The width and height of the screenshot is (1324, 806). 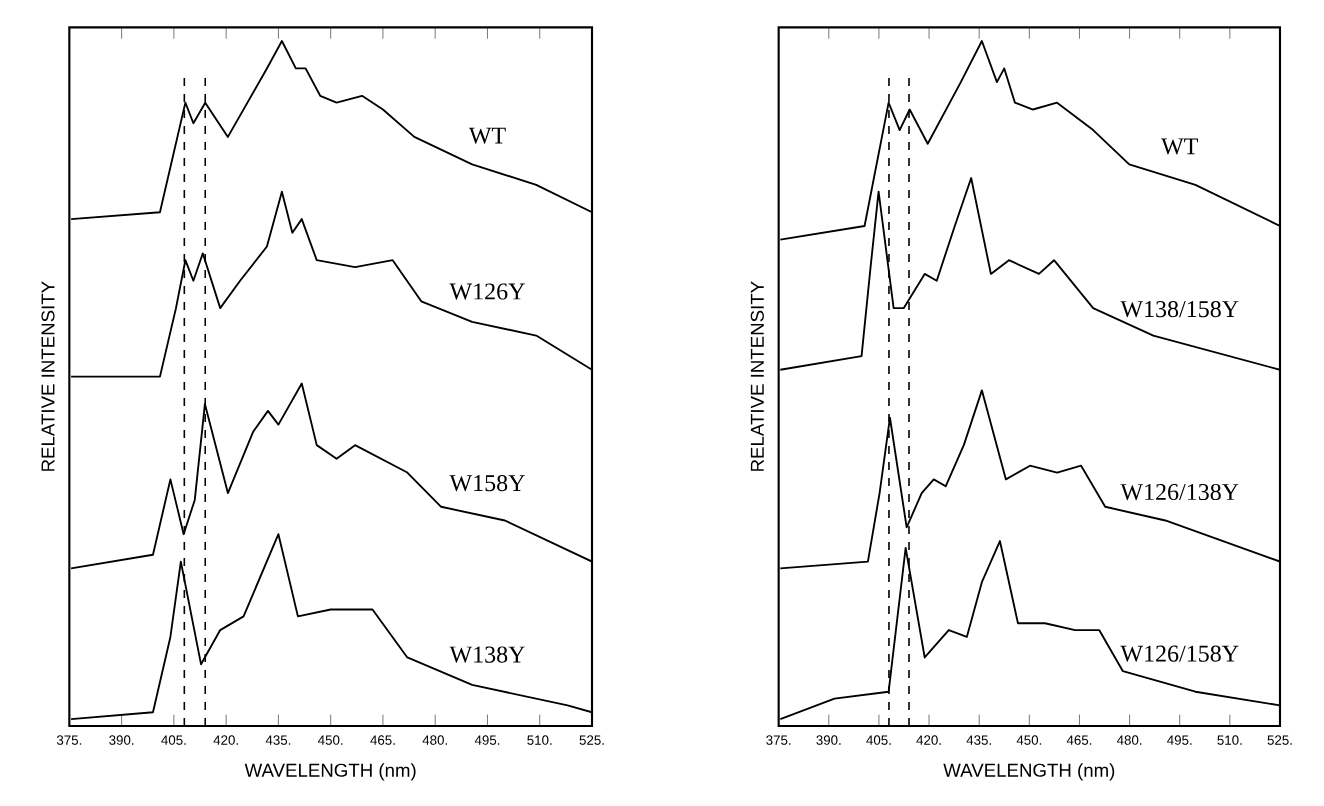 I want to click on series-label: W138/158Y, so click(x=1179, y=309).